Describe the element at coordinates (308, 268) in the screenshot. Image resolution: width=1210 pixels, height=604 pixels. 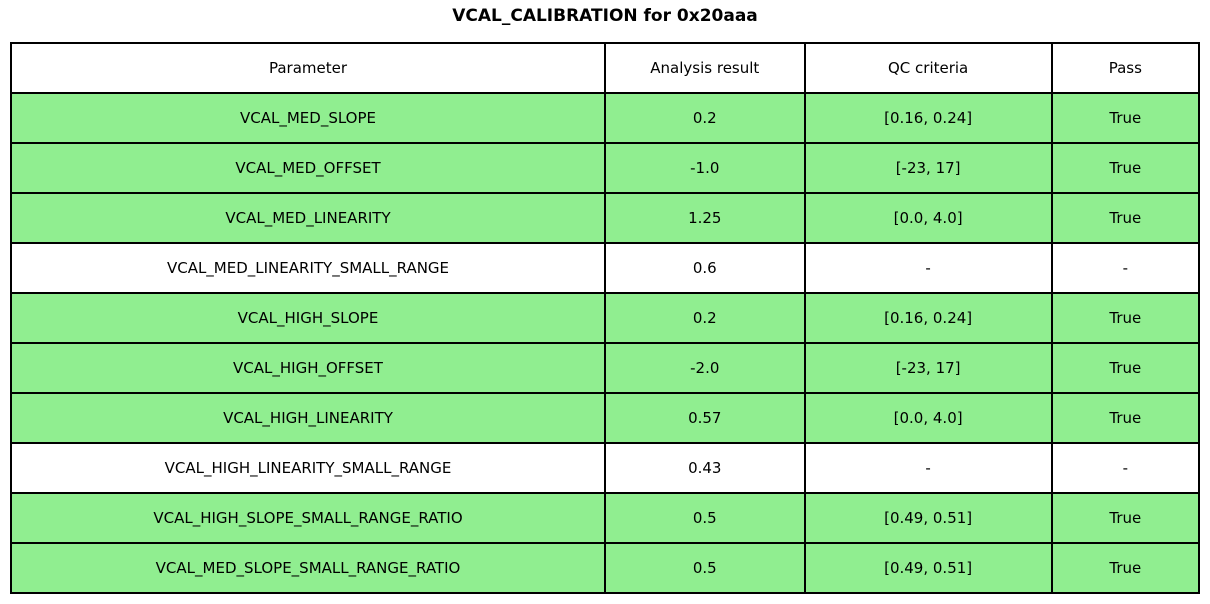
I see `param-cell: VCAL_MED_LINEARITY_SMALL_RANGE` at that location.